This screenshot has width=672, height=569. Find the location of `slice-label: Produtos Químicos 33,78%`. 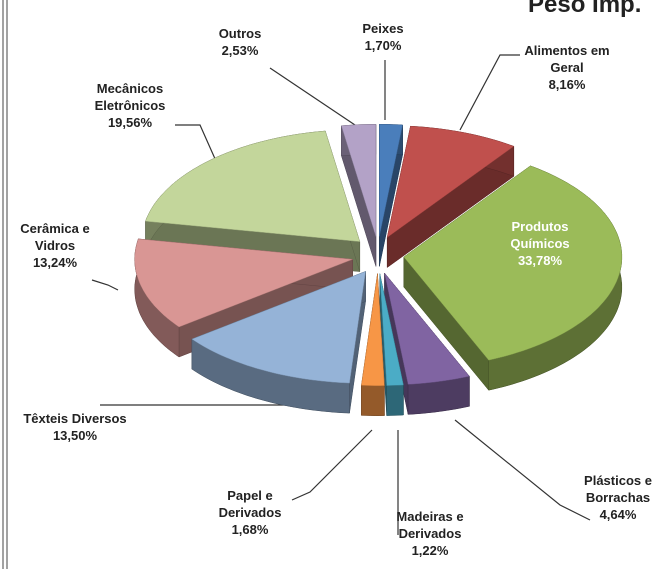

slice-label: Produtos Químicos 33,78% is located at coordinates (540, 243).